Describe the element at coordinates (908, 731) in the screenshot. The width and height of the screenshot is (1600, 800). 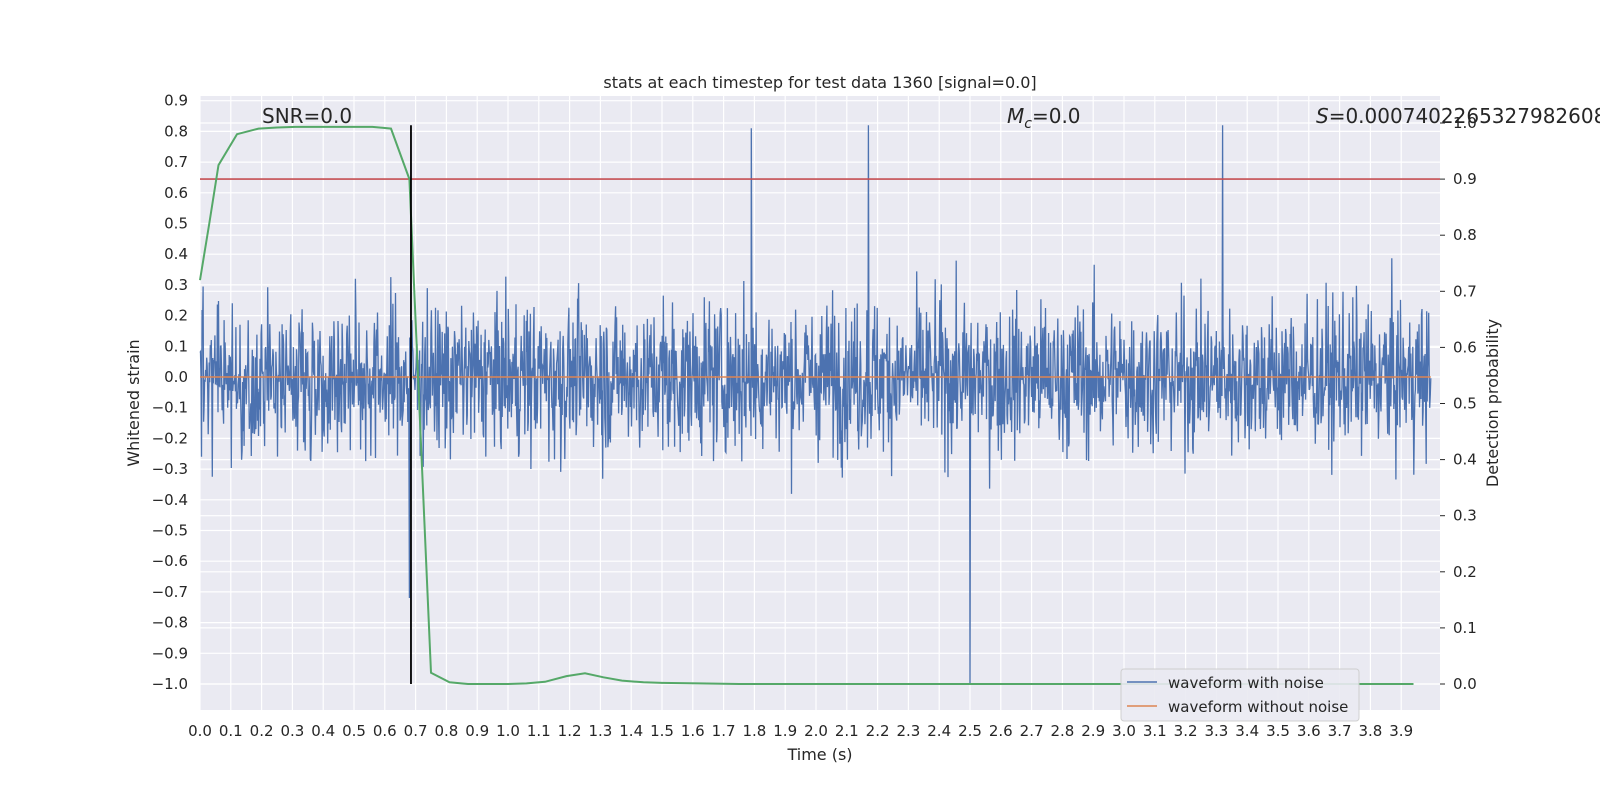
I see `x-tick-label: 2.3` at that location.